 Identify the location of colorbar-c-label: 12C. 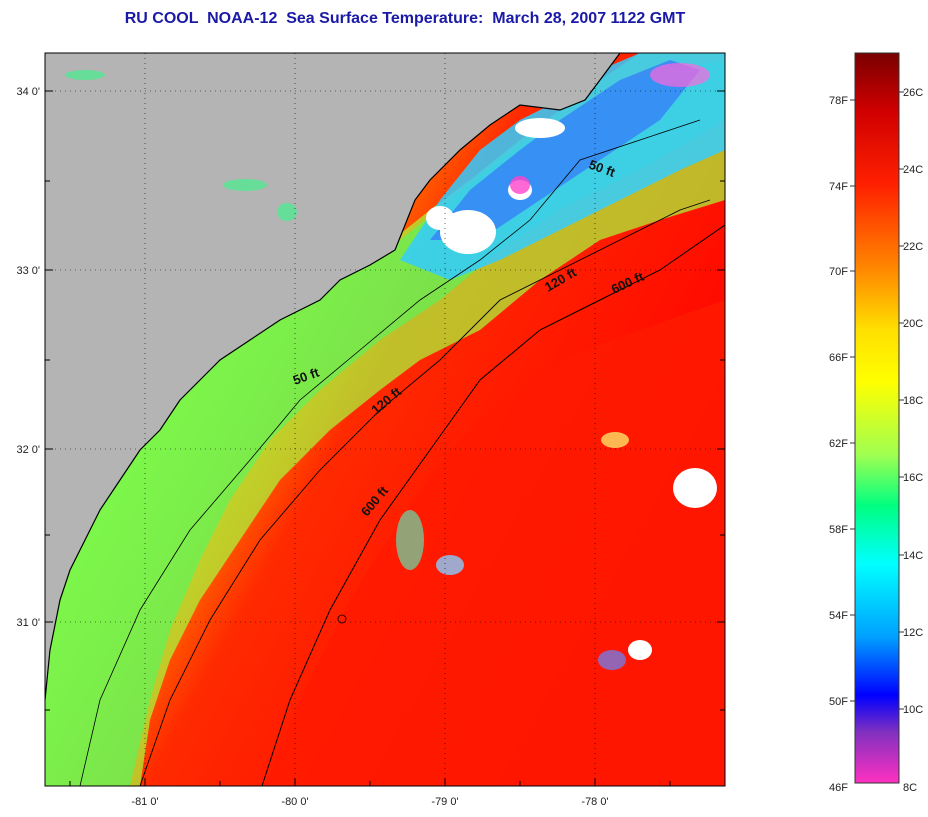
(913, 633).